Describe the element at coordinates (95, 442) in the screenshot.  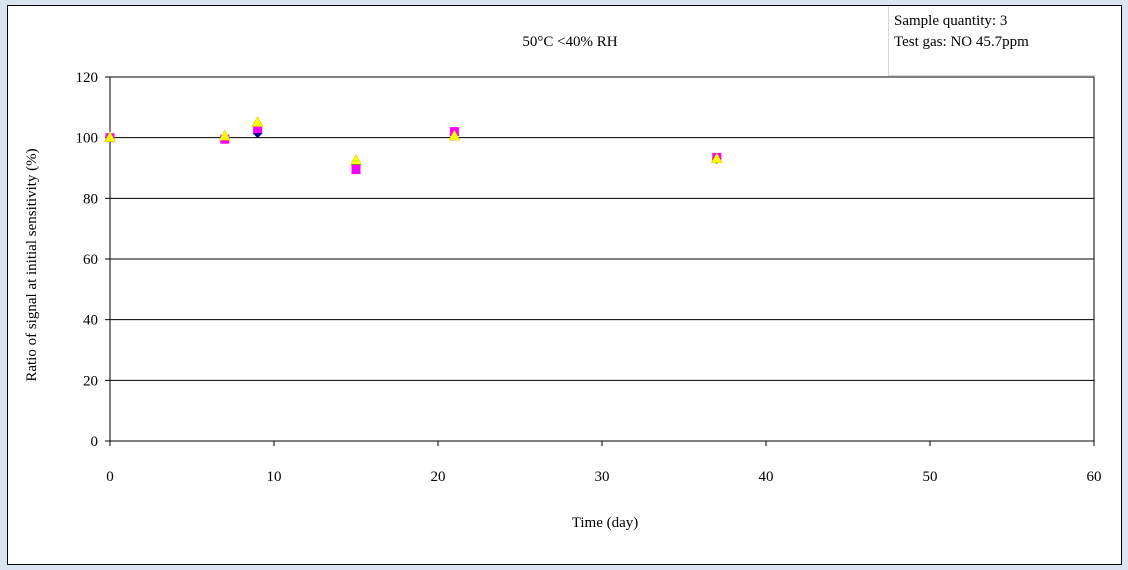
I see `y-tick-label: 0` at that location.